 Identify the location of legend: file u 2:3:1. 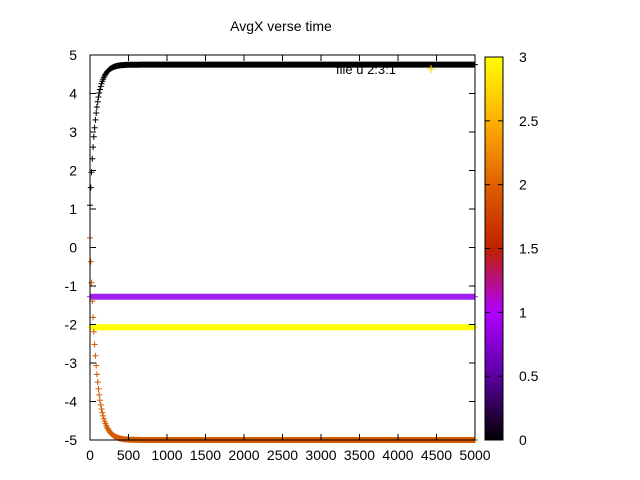
(385, 69).